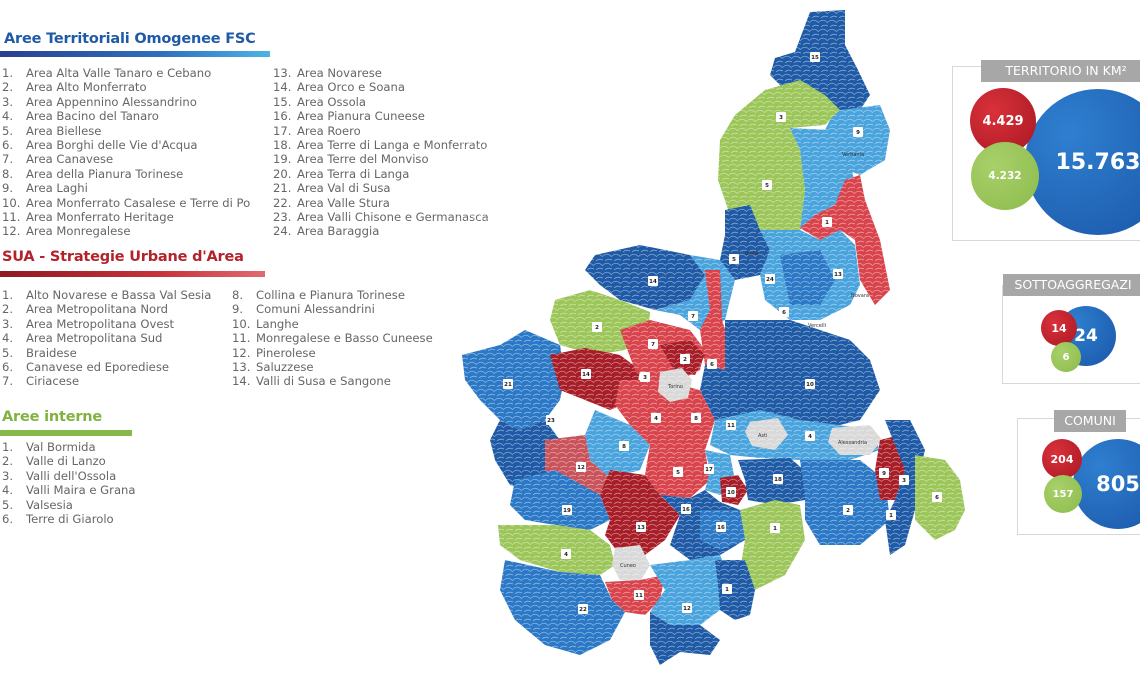 This screenshot has width=1140, height=687. What do you see at coordinates (653, 345) in the screenshot?
I see `area-badge-number: 7` at bounding box center [653, 345].